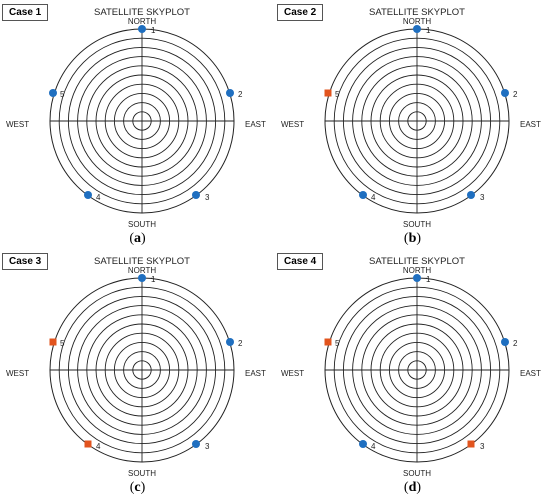 This screenshot has height=498, width=550. I want to click on panel-caption: (b), so click(412, 238).